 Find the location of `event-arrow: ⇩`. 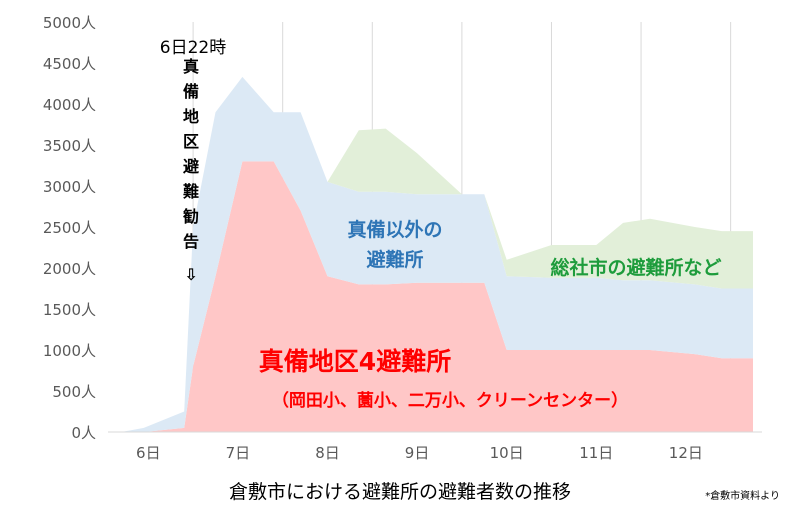

event-arrow: ⇩ is located at coordinates (190, 274).